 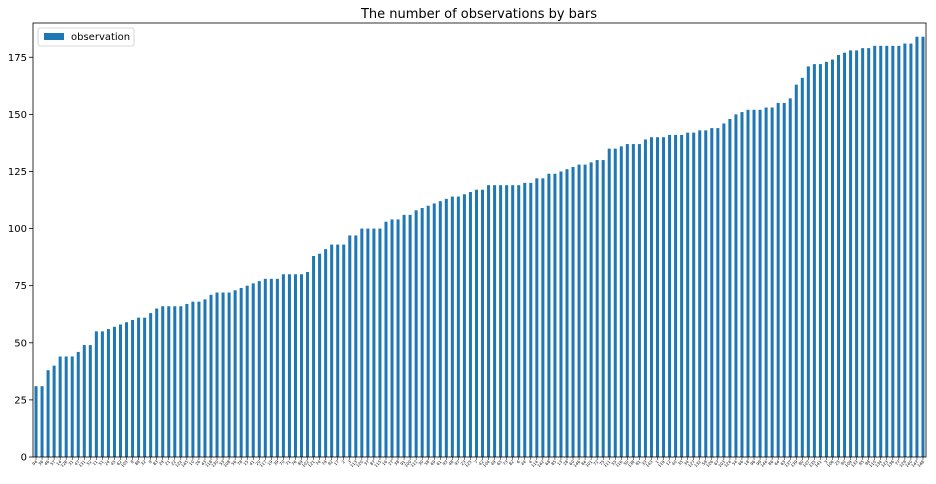 I want to click on x-tick-label: 82, so click(x=511, y=462).